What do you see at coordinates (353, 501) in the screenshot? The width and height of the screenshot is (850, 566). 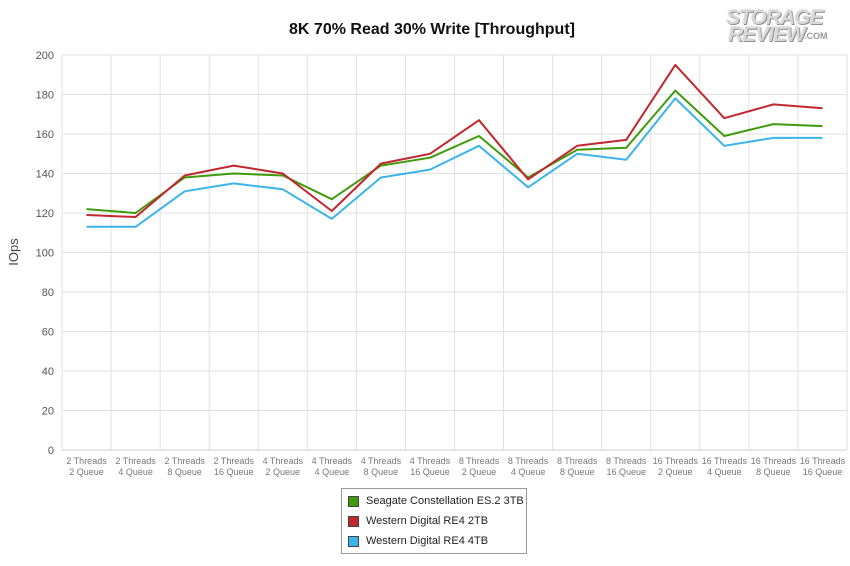 I see `legend-swatch-seagate` at bounding box center [353, 501].